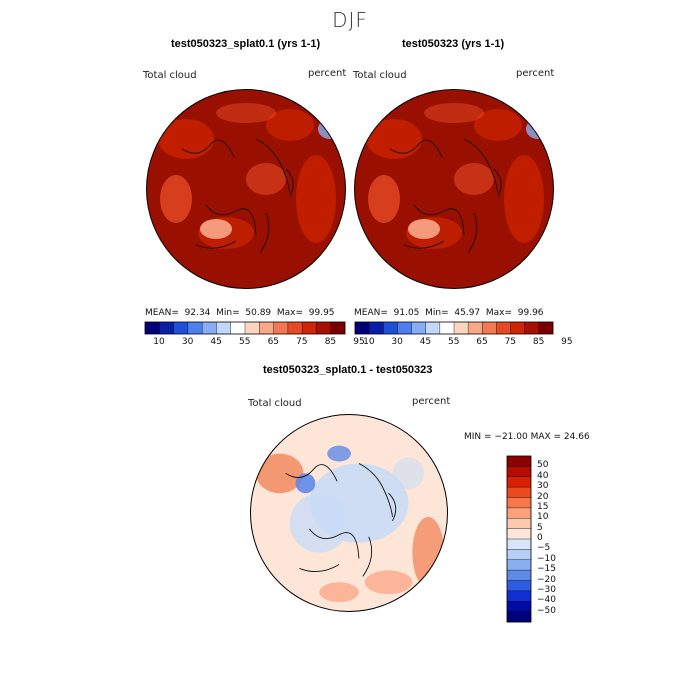  I want to click on right-colorbar, so click(454, 328).